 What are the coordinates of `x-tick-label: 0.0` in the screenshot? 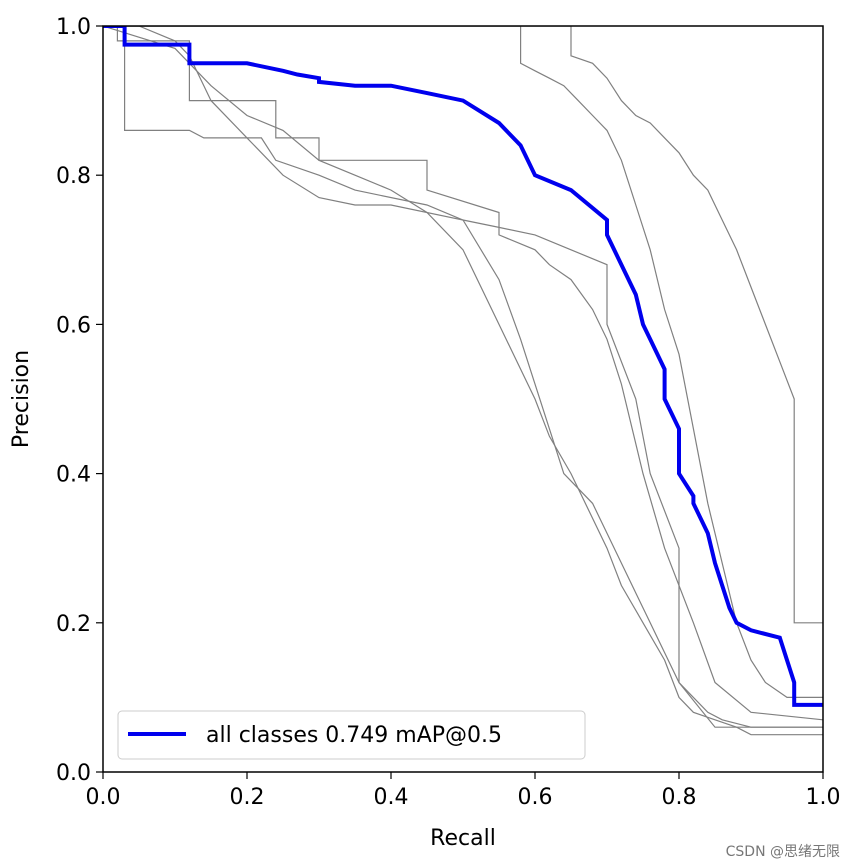 It's located at (103, 797).